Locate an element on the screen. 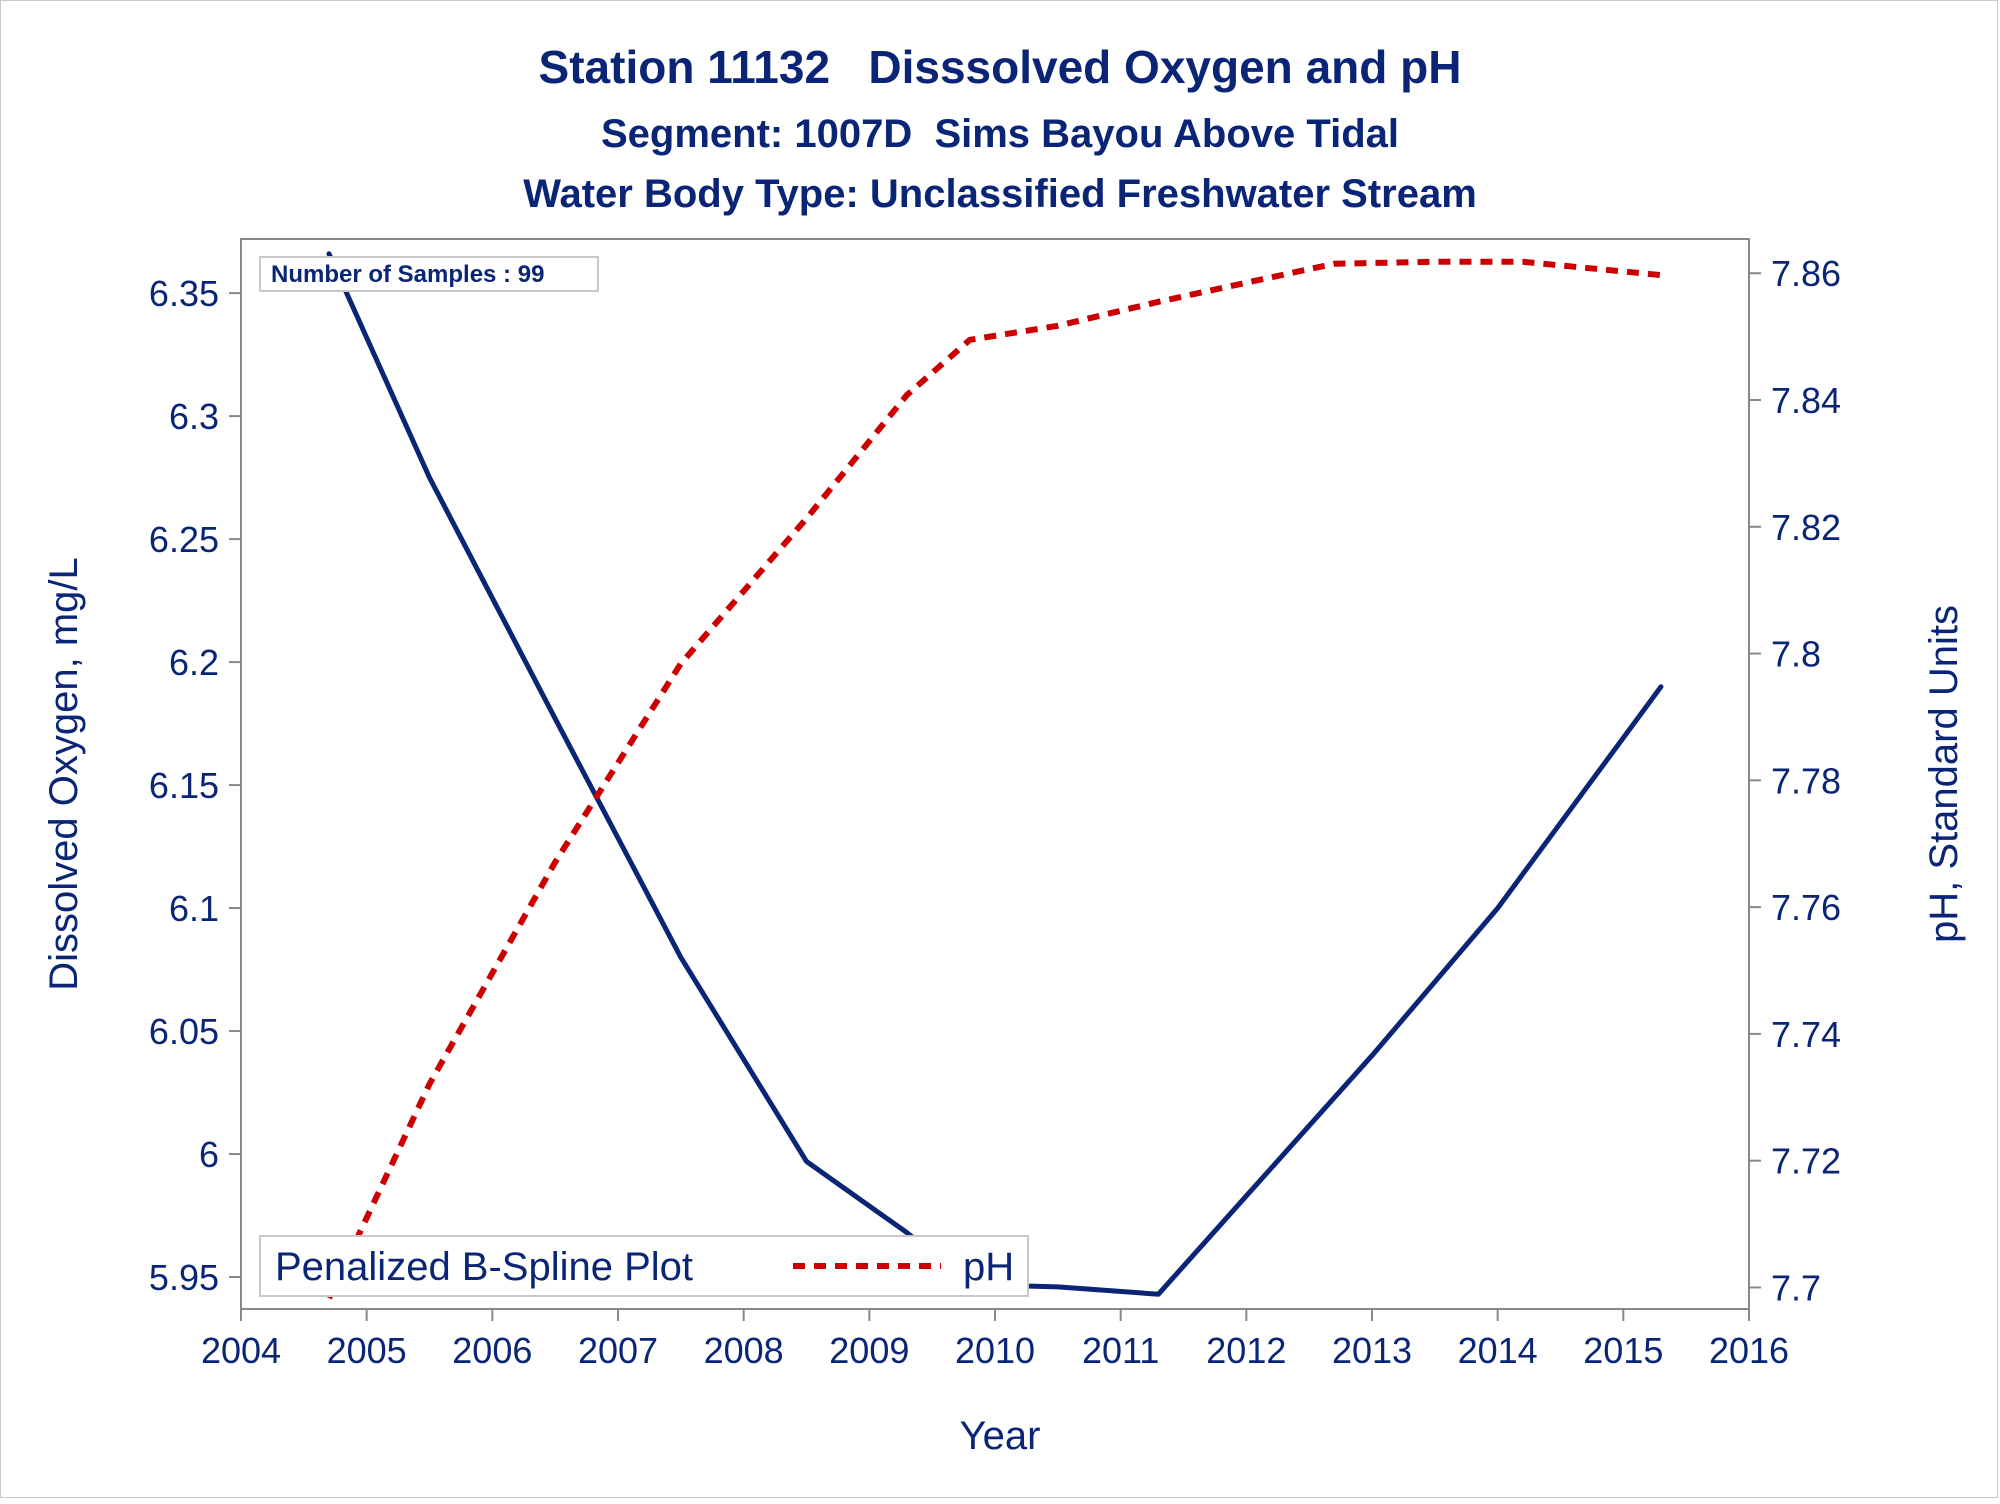 The width and height of the screenshot is (2000, 1504). y2-tick-label: 7.82 is located at coordinates (1806, 527).